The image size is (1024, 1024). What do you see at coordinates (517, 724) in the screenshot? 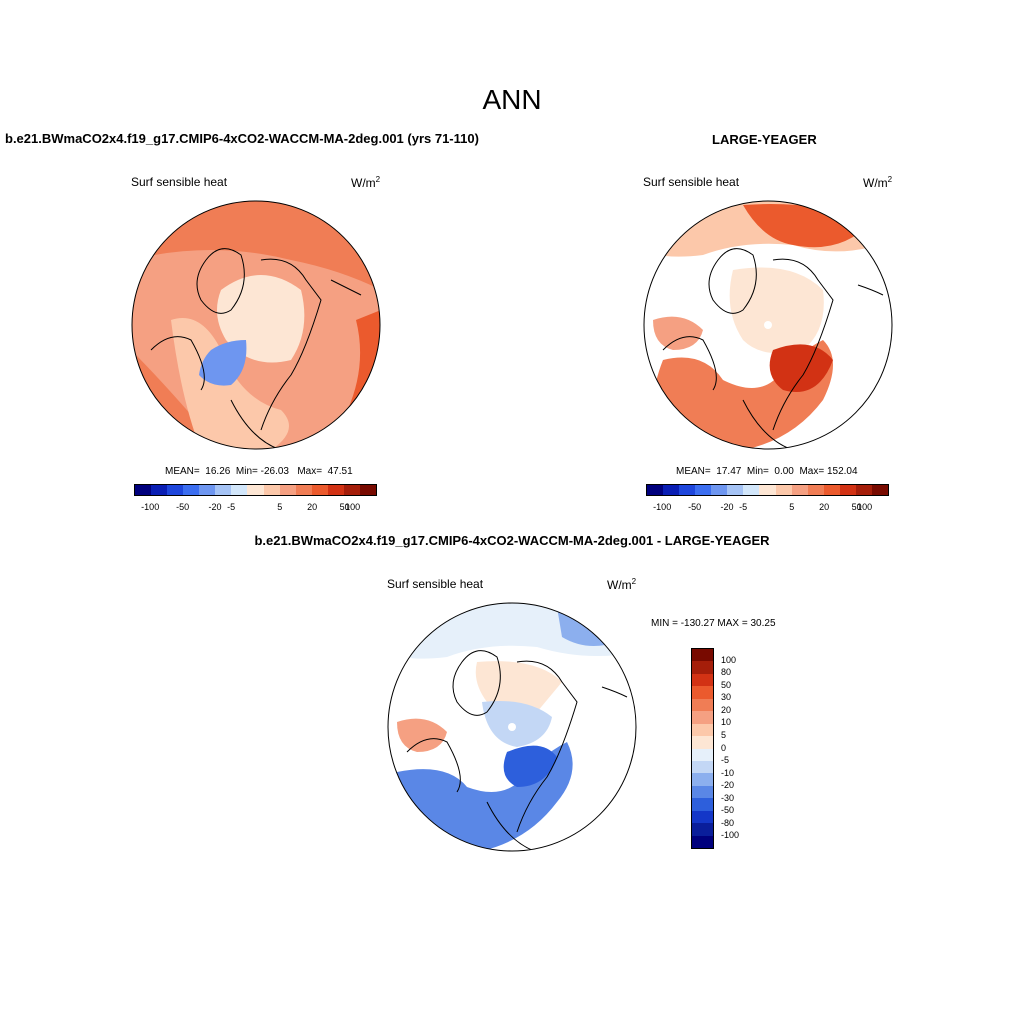
I see `panel-3-light-cool` at bounding box center [517, 724].